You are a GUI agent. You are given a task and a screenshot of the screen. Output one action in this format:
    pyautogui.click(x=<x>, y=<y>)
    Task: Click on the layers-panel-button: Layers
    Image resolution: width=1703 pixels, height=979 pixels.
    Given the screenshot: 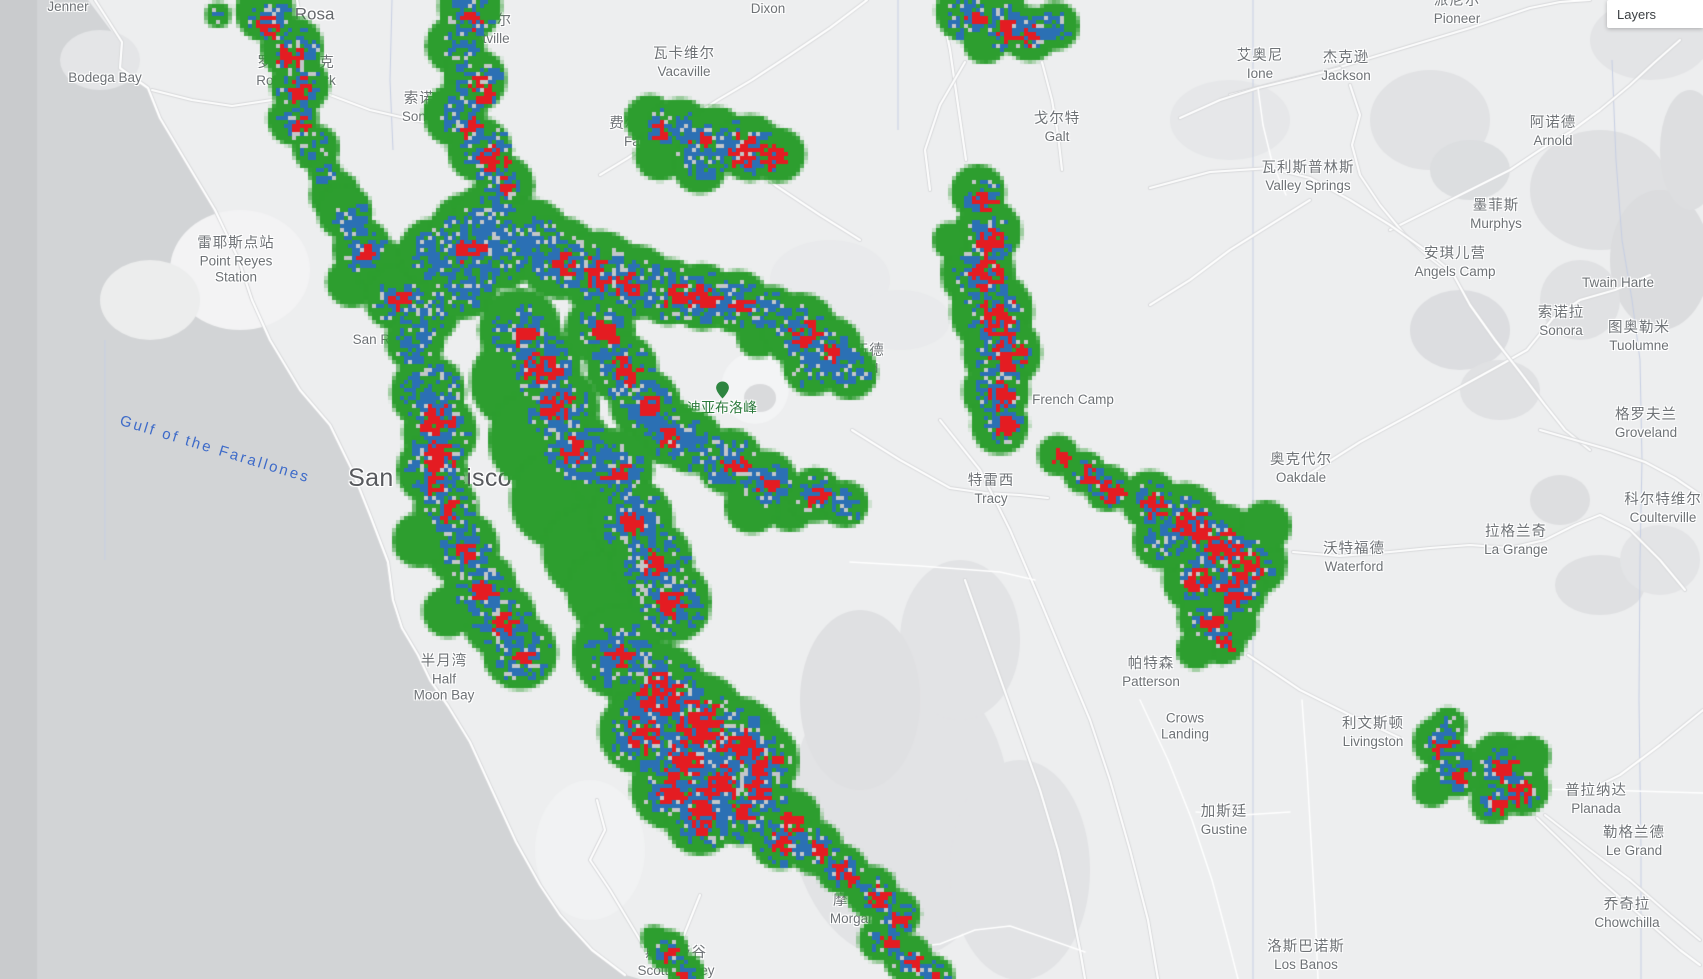 What is the action you would take?
    pyautogui.click(x=1655, y=14)
    